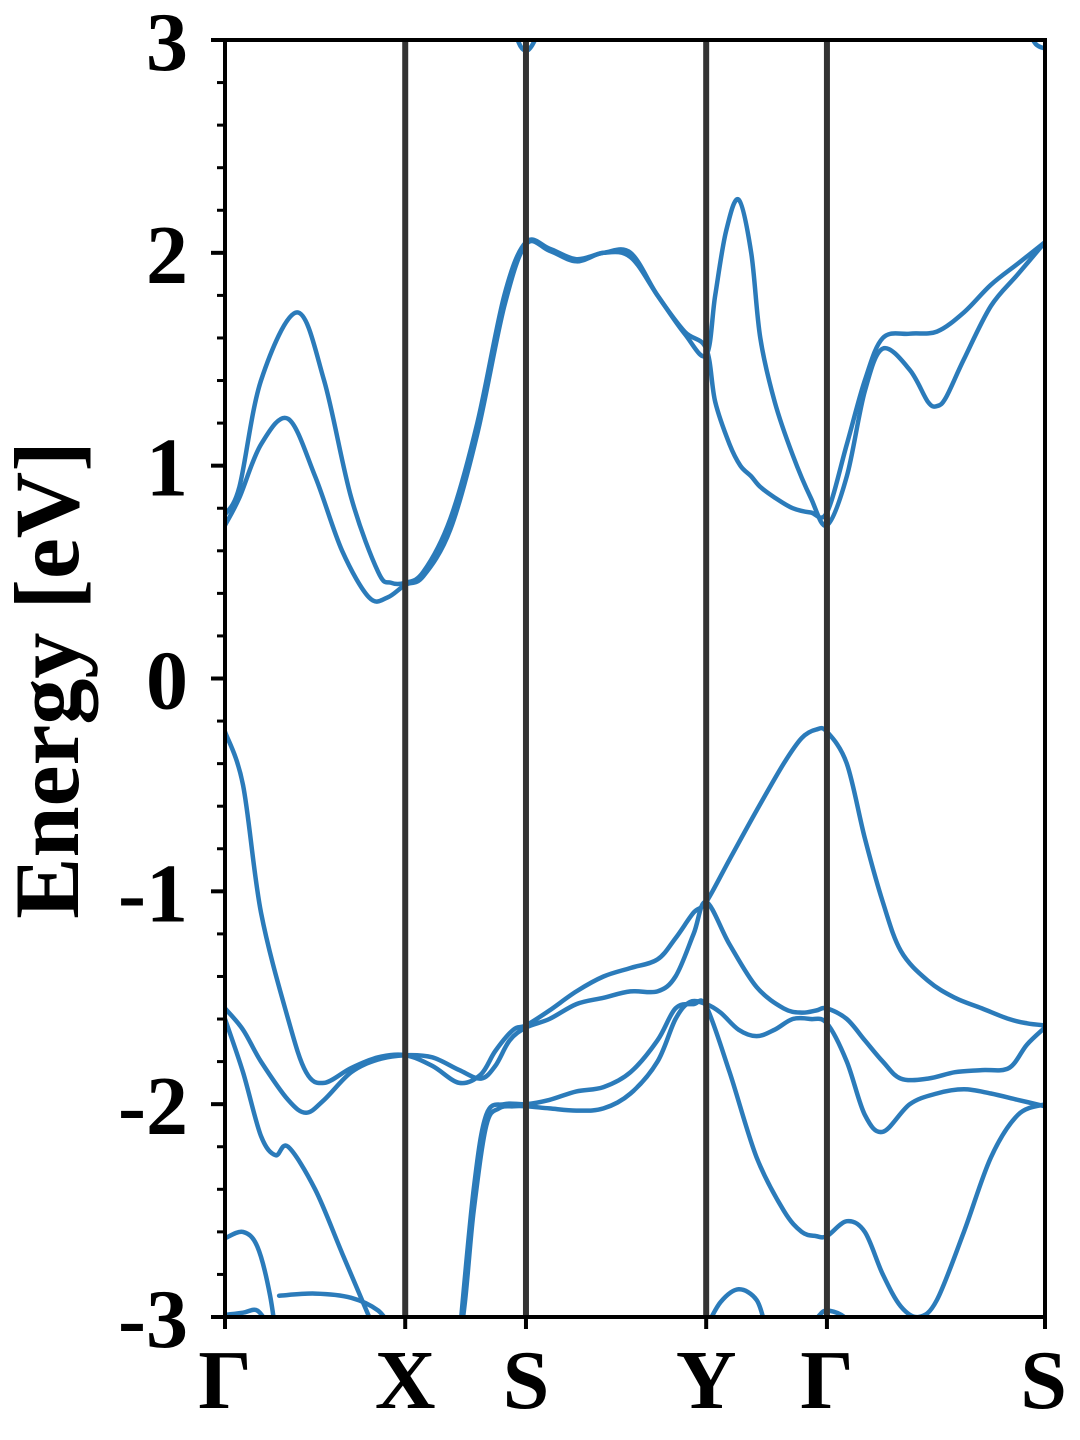  What do you see at coordinates (706, 1380) in the screenshot?
I see `kpoint-label-3: Y` at bounding box center [706, 1380].